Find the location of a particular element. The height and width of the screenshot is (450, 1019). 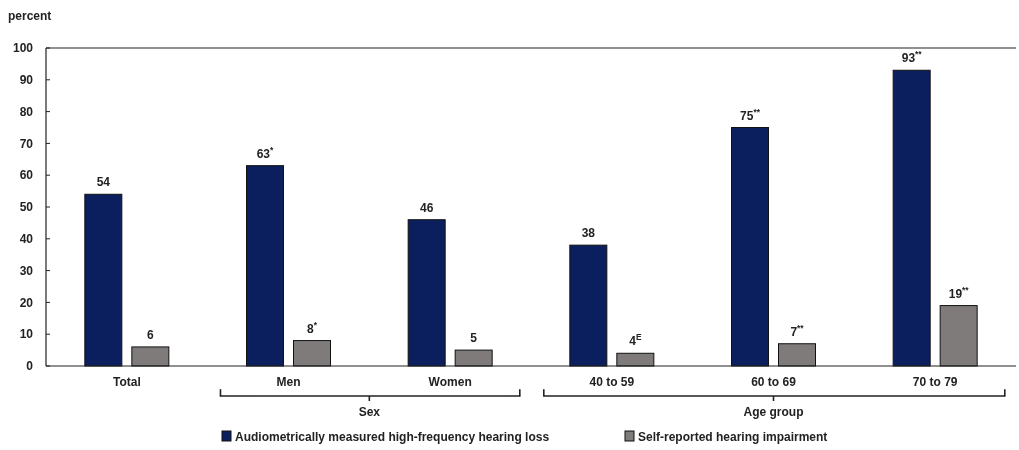

y-tick-label: 30 is located at coordinates (26, 270).